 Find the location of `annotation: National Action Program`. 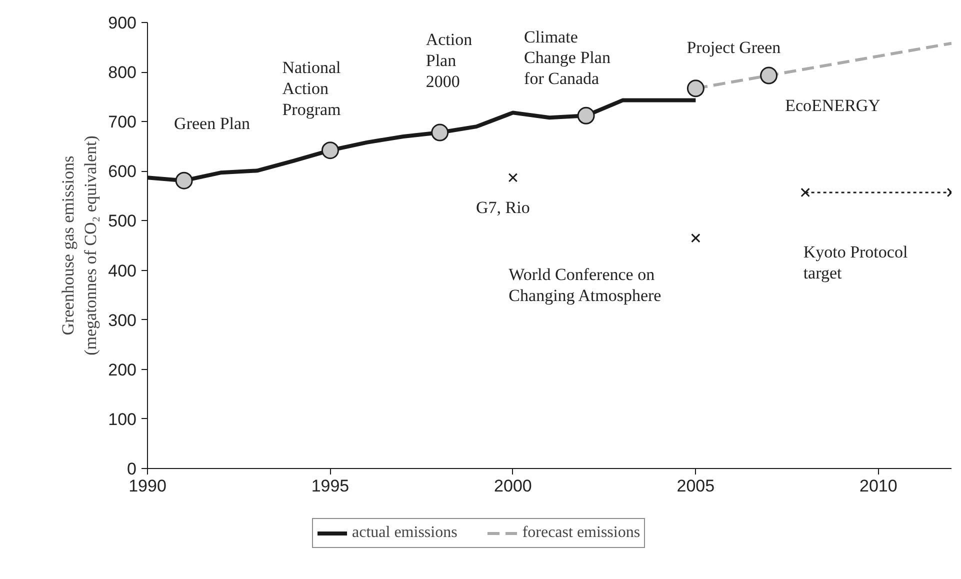

annotation: National Action Program is located at coordinates (312, 88).